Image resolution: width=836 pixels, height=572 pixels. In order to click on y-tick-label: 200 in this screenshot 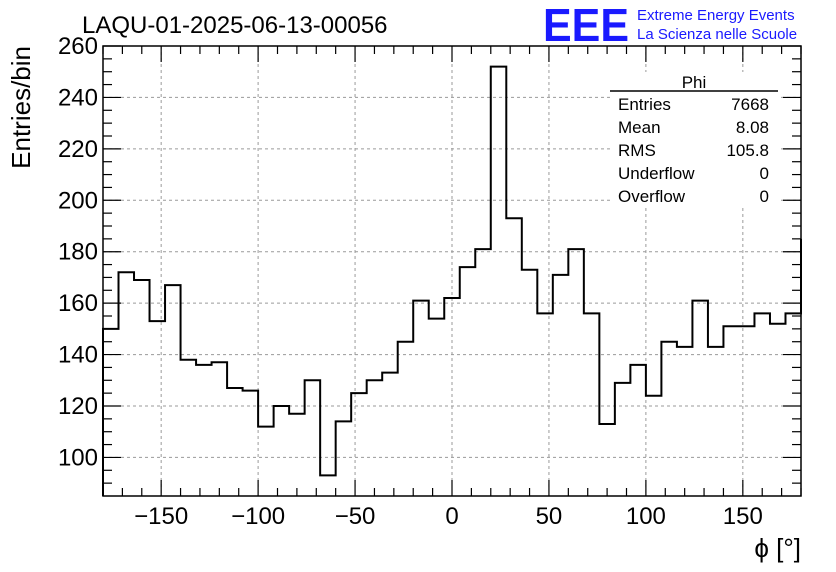, I will do `click(78, 200)`.